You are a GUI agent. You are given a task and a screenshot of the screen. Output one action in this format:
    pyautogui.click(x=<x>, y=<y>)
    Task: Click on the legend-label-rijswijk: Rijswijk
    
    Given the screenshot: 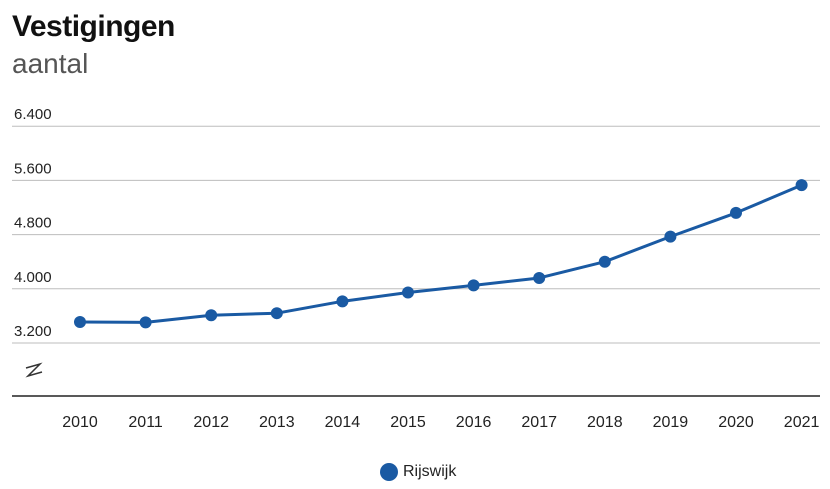 What is the action you would take?
    pyautogui.click(x=430, y=471)
    